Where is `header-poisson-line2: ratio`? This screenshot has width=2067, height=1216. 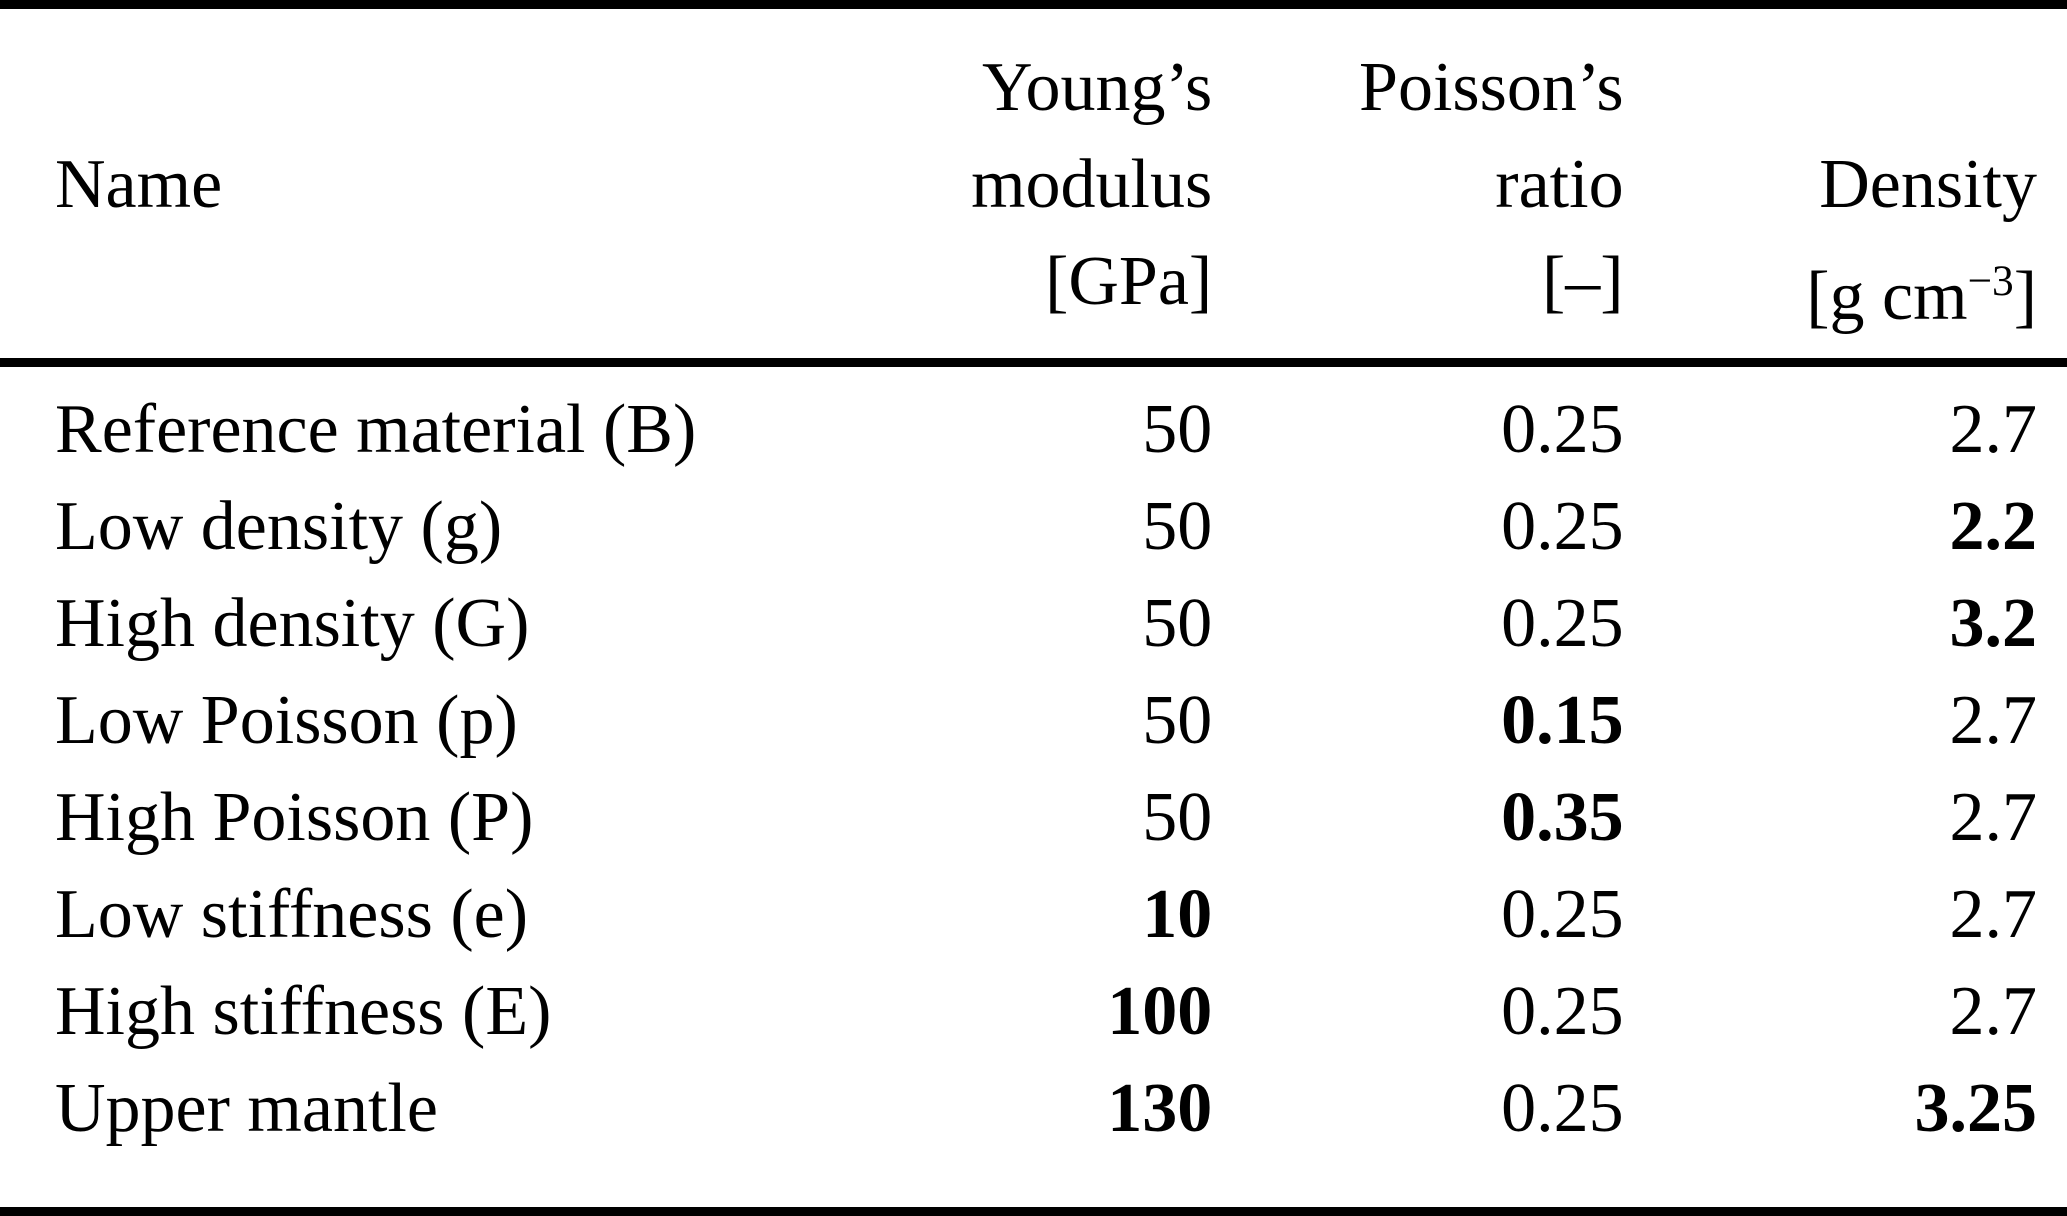
header-poisson-line2: ratio is located at coordinates (1559, 184).